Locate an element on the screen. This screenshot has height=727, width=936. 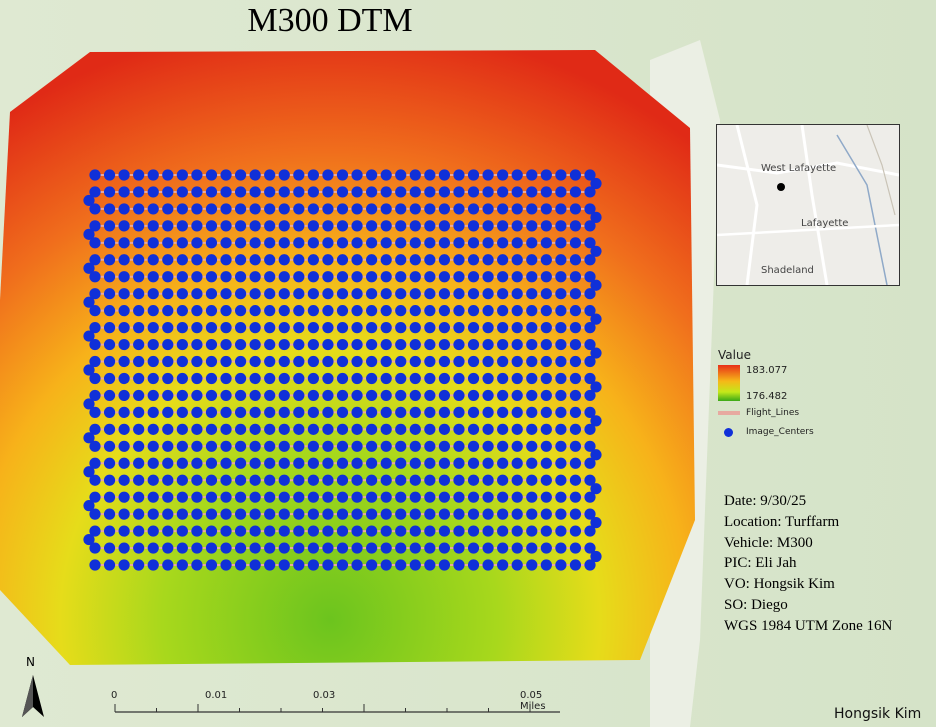
legend-image-centers-label: Image_Centers is located at coordinates (780, 432).